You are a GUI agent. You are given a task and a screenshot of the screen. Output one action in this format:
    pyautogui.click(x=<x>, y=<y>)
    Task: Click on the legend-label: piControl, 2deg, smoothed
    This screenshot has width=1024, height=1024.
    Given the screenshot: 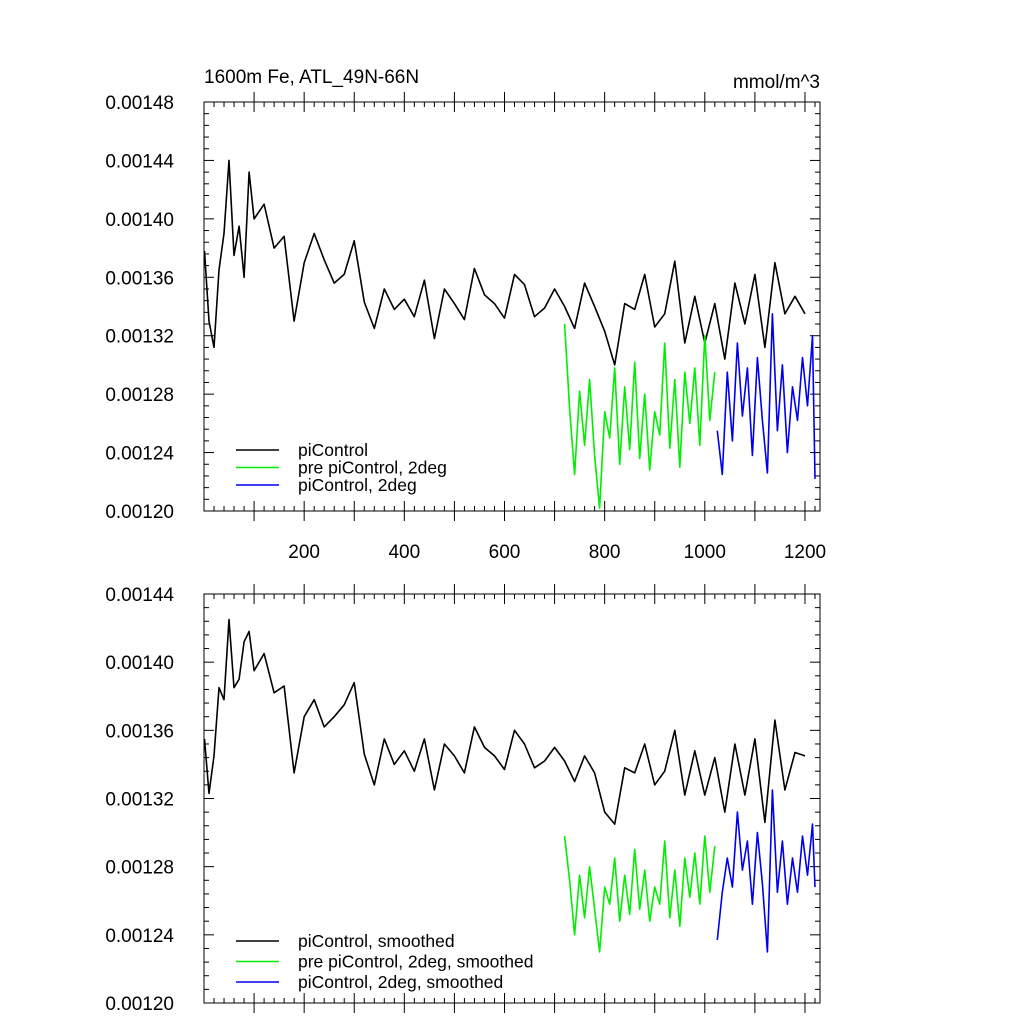 What is the action you would take?
    pyautogui.click(x=400, y=982)
    